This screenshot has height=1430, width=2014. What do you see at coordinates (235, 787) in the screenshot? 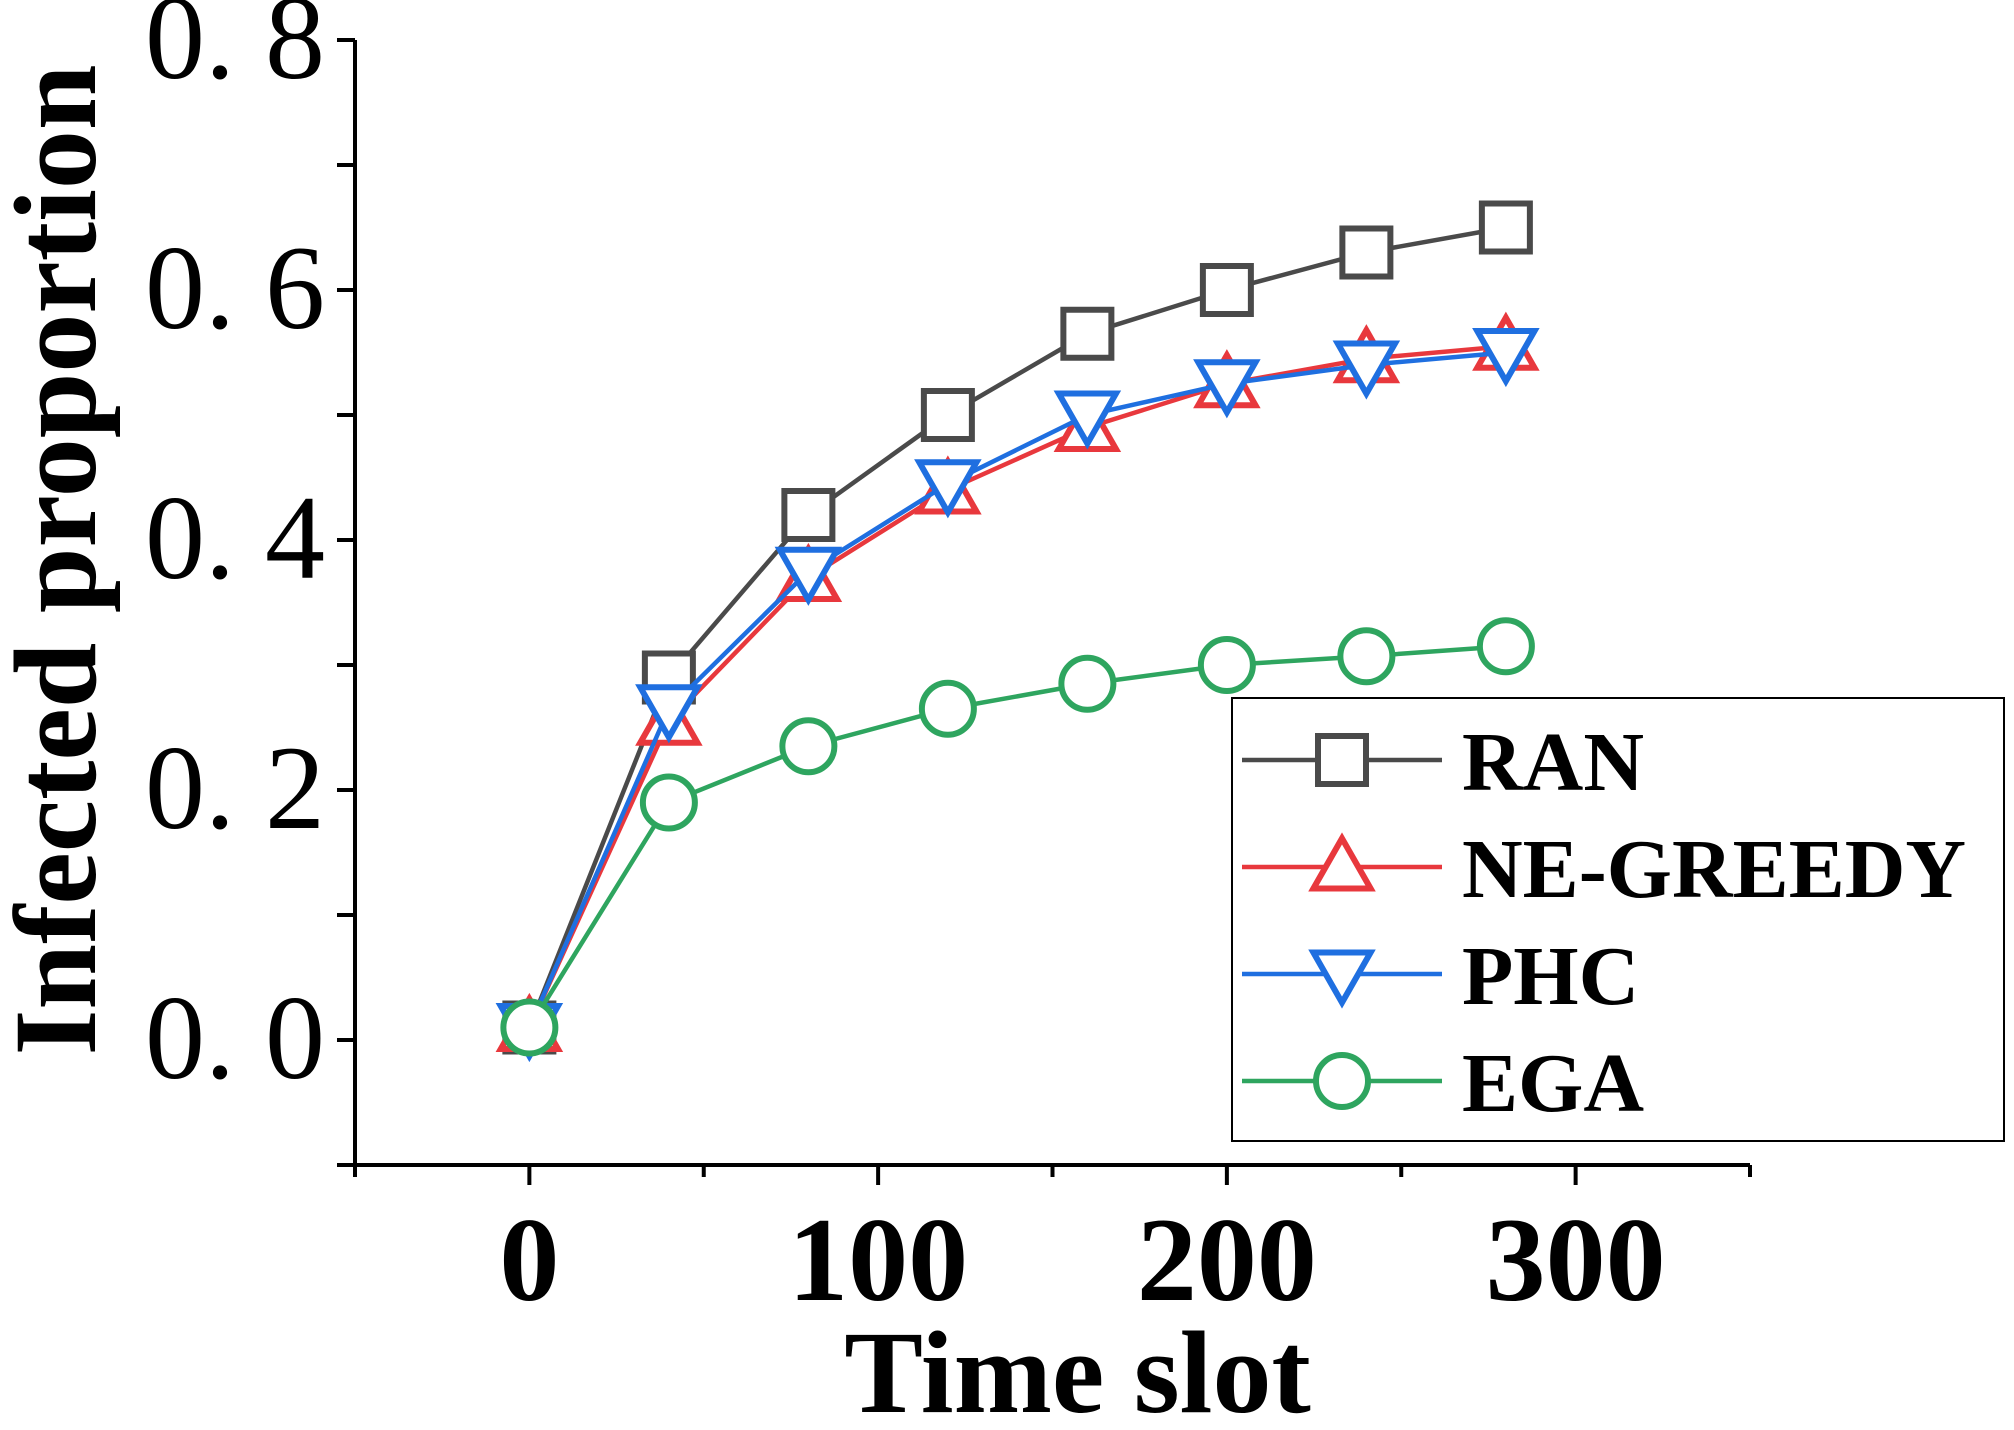
I see `y-tick-label: 0. 2` at bounding box center [235, 787].